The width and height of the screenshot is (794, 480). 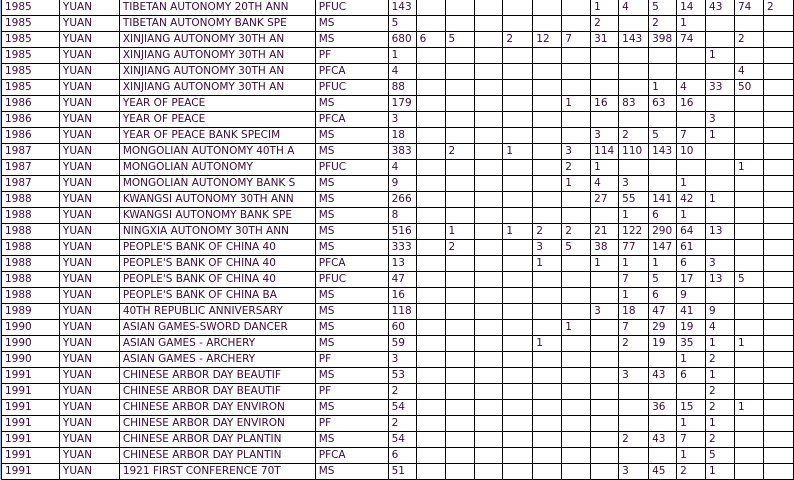 I want to click on total-cell: 16, so click(x=402, y=295).